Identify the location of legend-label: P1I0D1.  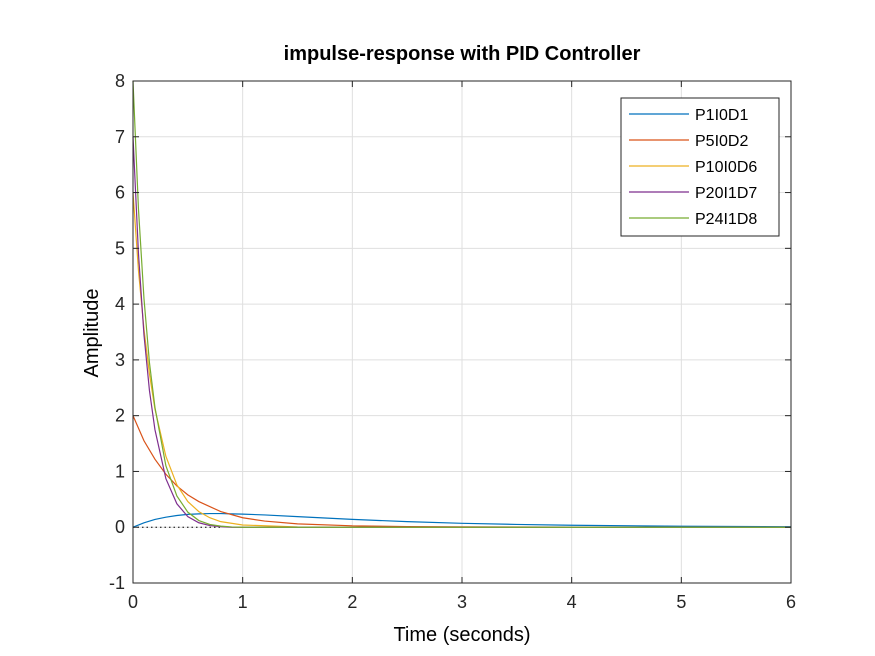
(721, 115).